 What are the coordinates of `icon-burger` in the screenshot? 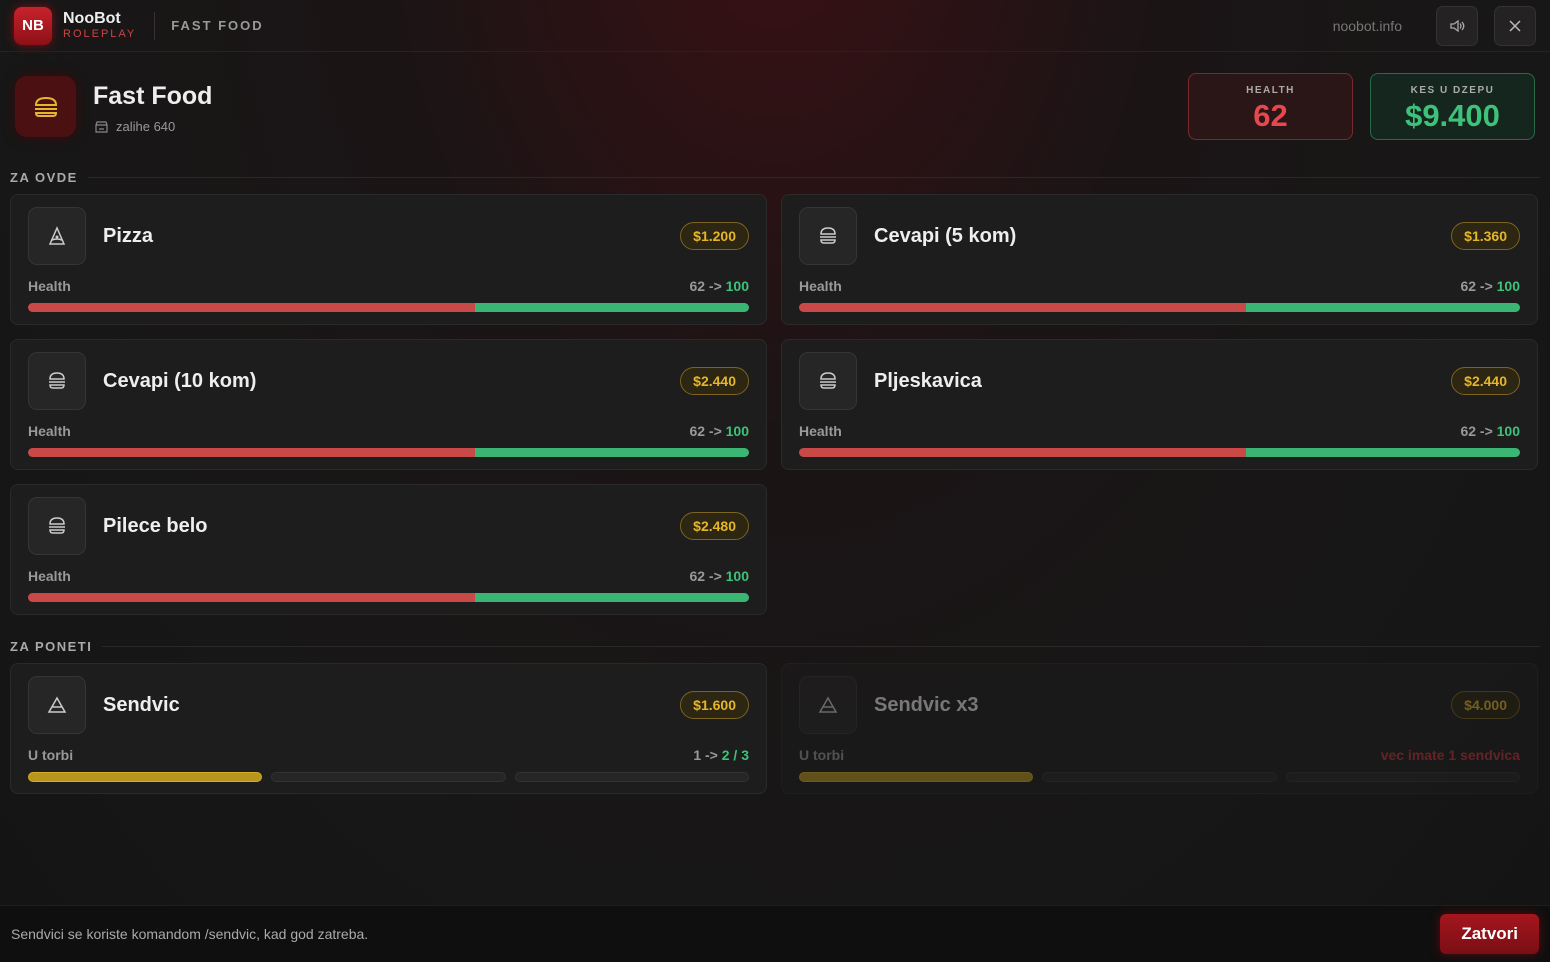 It's located at (57, 525).